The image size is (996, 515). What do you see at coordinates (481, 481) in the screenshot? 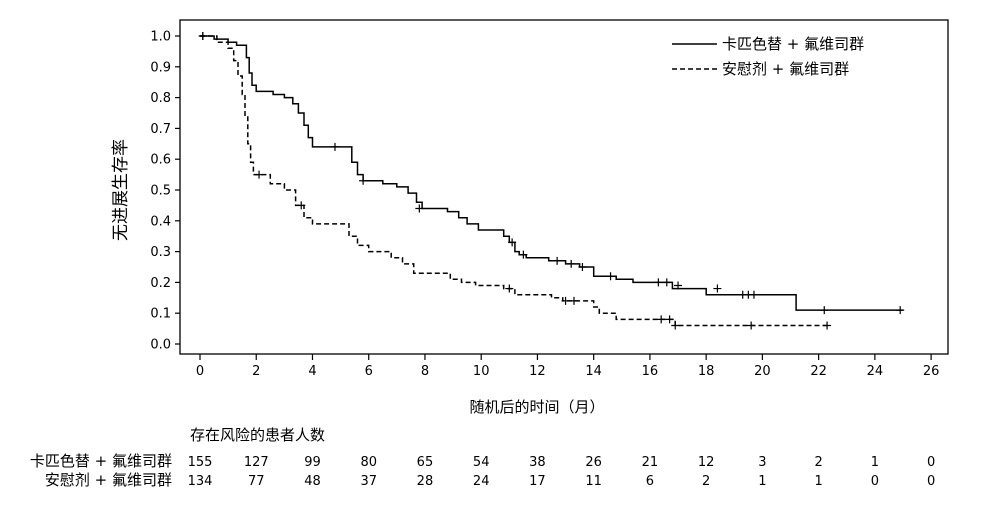
I see `risk-value-placebo: 24` at bounding box center [481, 481].